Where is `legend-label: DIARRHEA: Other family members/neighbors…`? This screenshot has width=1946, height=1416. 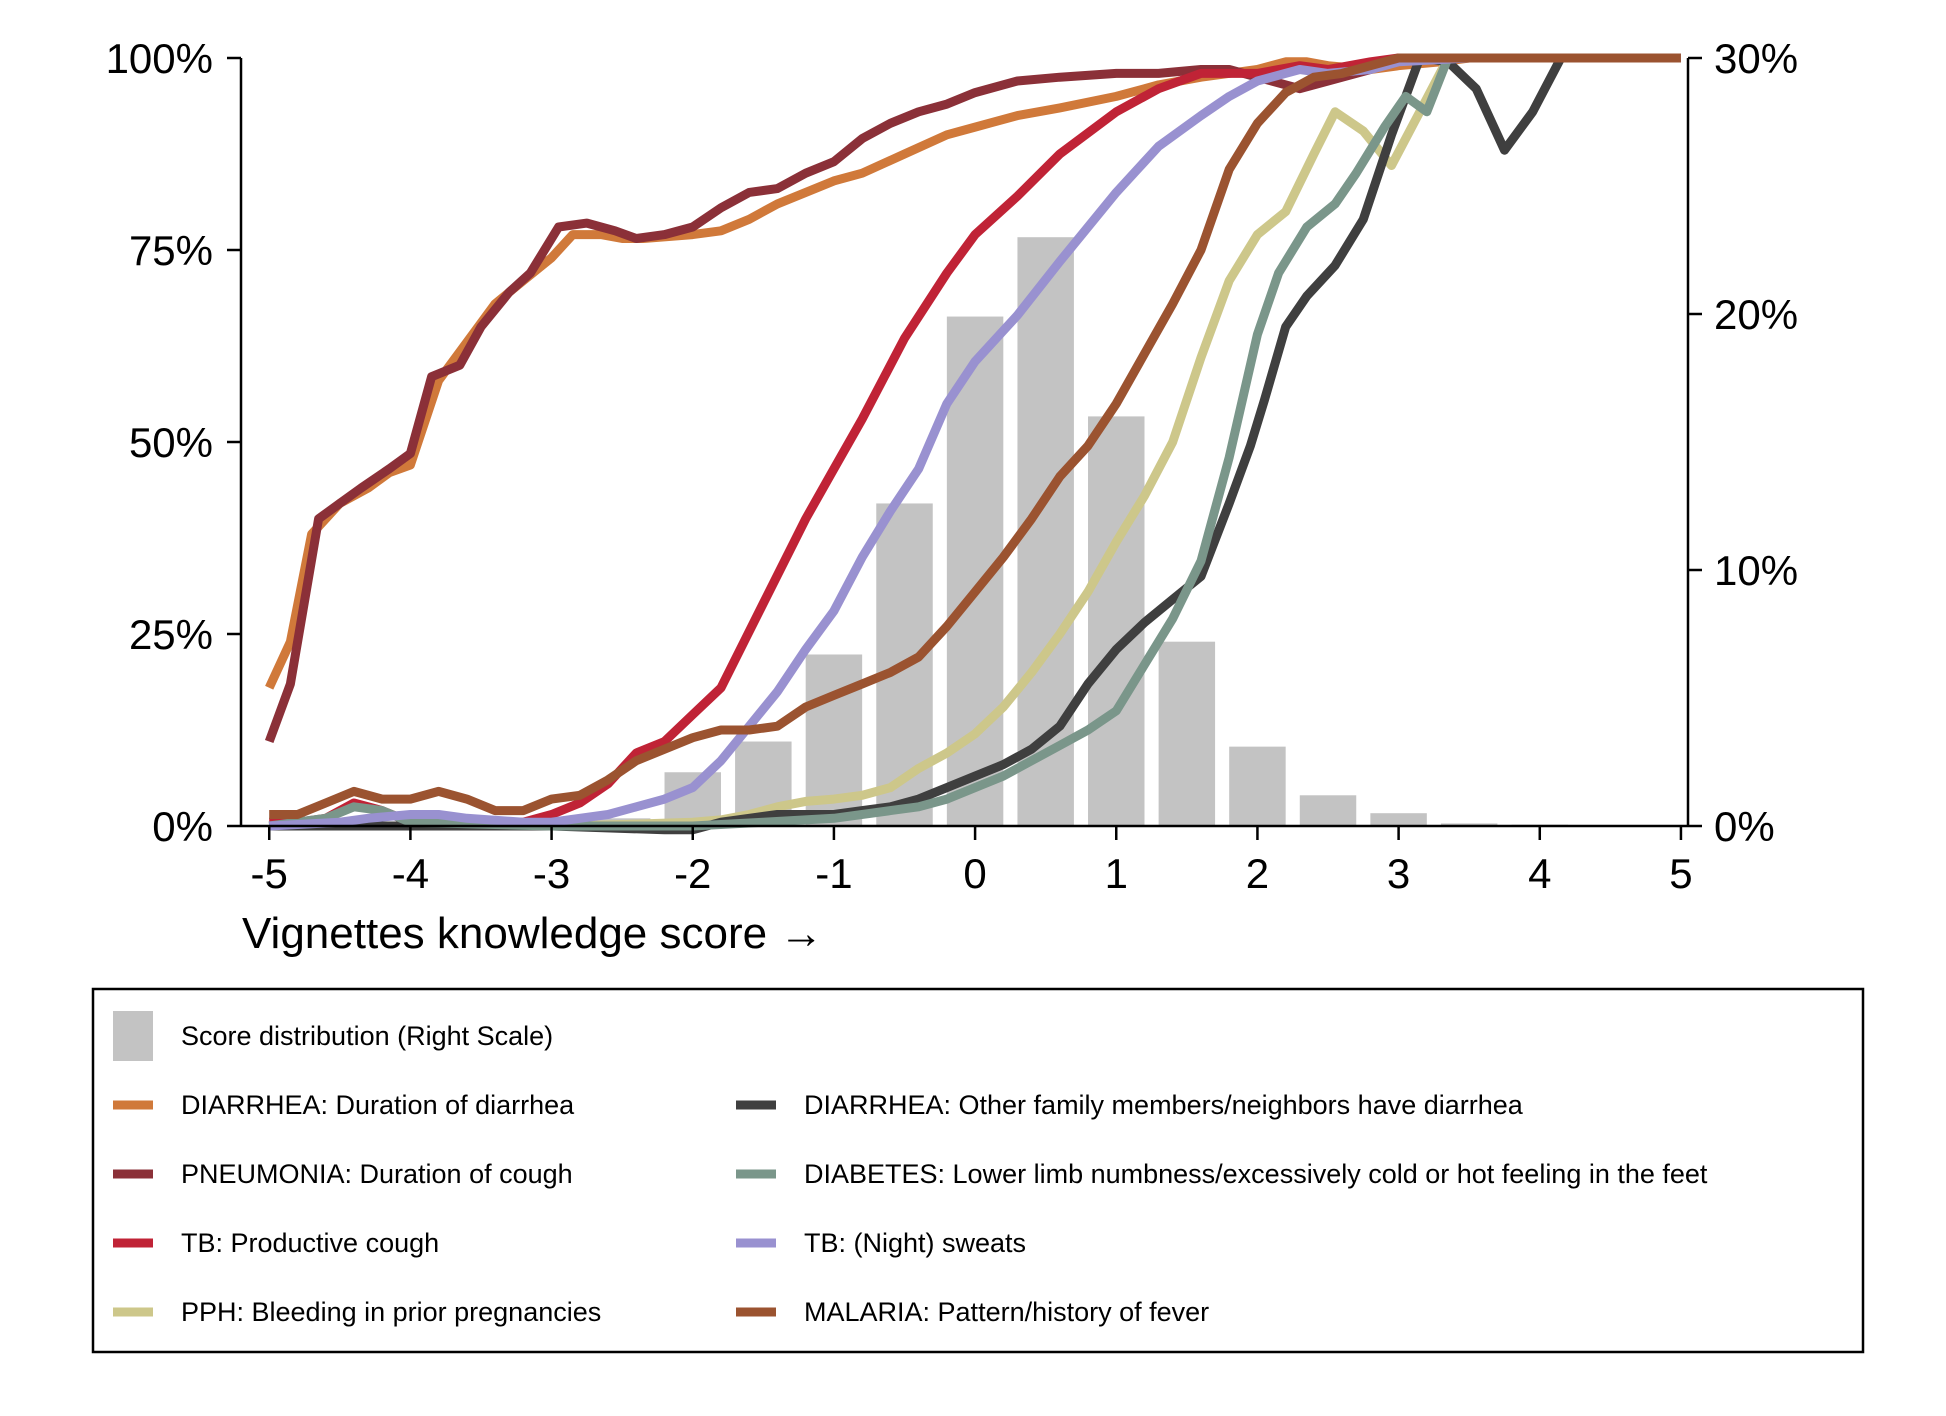 legend-label: DIARRHEA: Other family members/neighbors… is located at coordinates (1164, 1105).